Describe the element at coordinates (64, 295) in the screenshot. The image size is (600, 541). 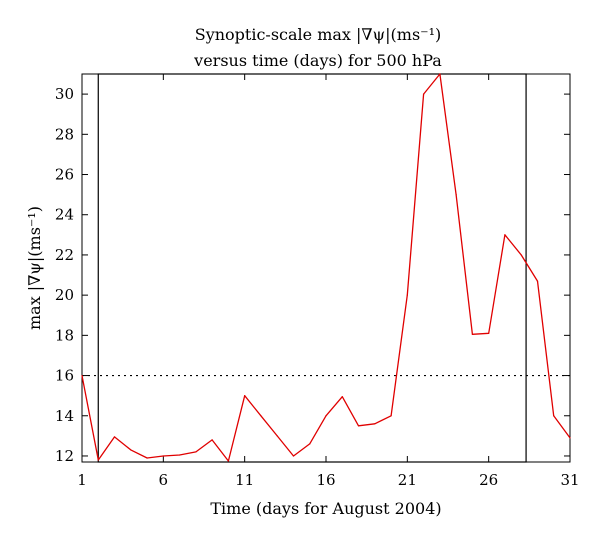
I see `y-tick-label: 20` at that location.